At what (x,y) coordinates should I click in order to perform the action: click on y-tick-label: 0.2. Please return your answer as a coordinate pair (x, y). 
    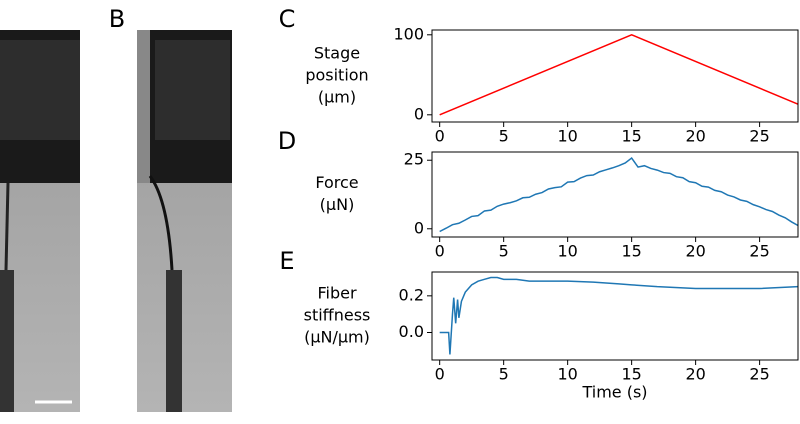
    Looking at the image, I should click on (411, 294).